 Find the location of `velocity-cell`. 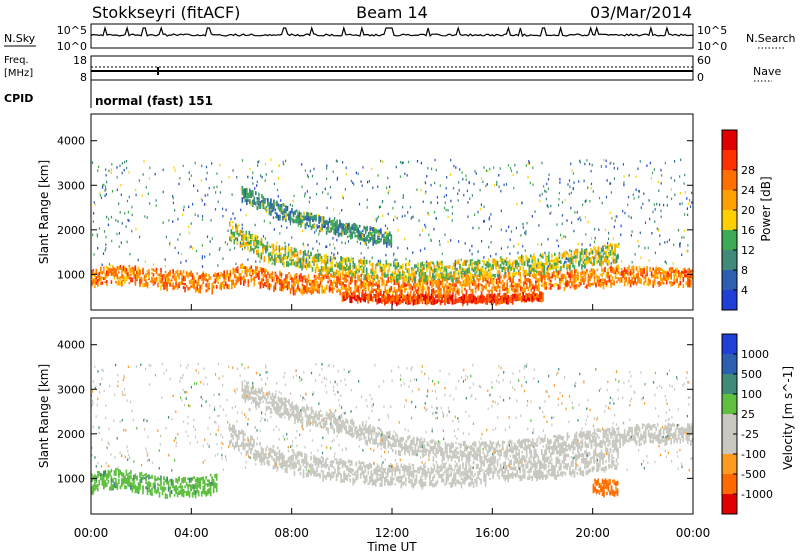

velocity-cell is located at coordinates (230, 429).